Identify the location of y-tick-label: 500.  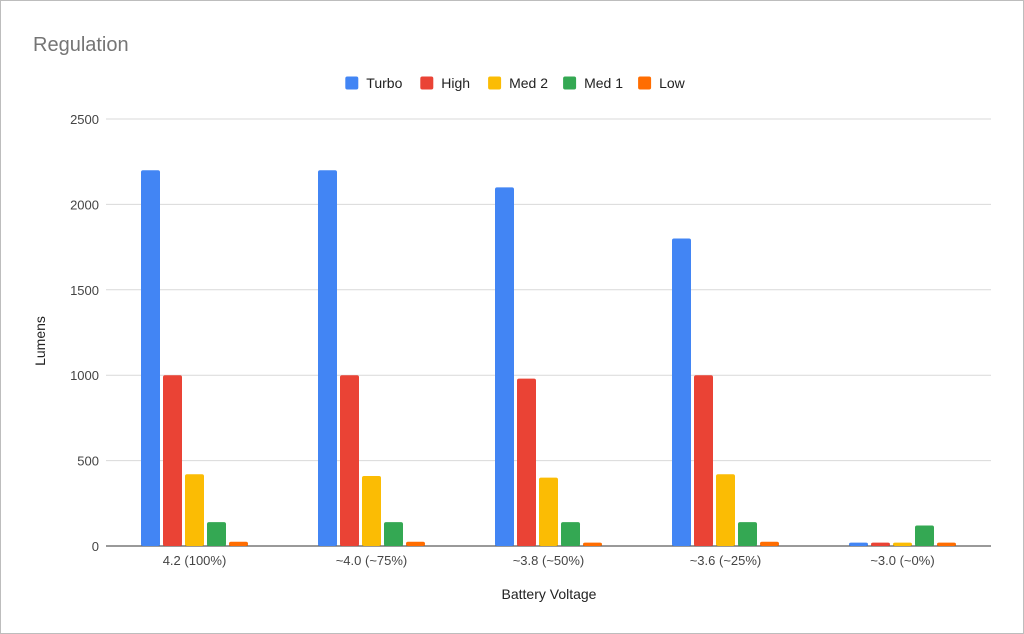
(88, 461).